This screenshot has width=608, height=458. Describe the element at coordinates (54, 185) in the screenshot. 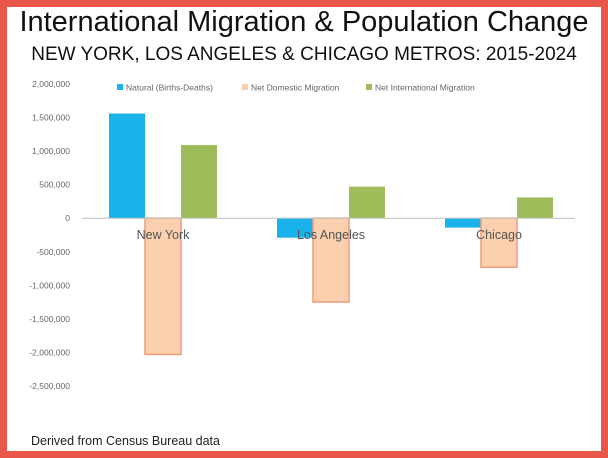

I see `y-tick-label: 500,000` at that location.